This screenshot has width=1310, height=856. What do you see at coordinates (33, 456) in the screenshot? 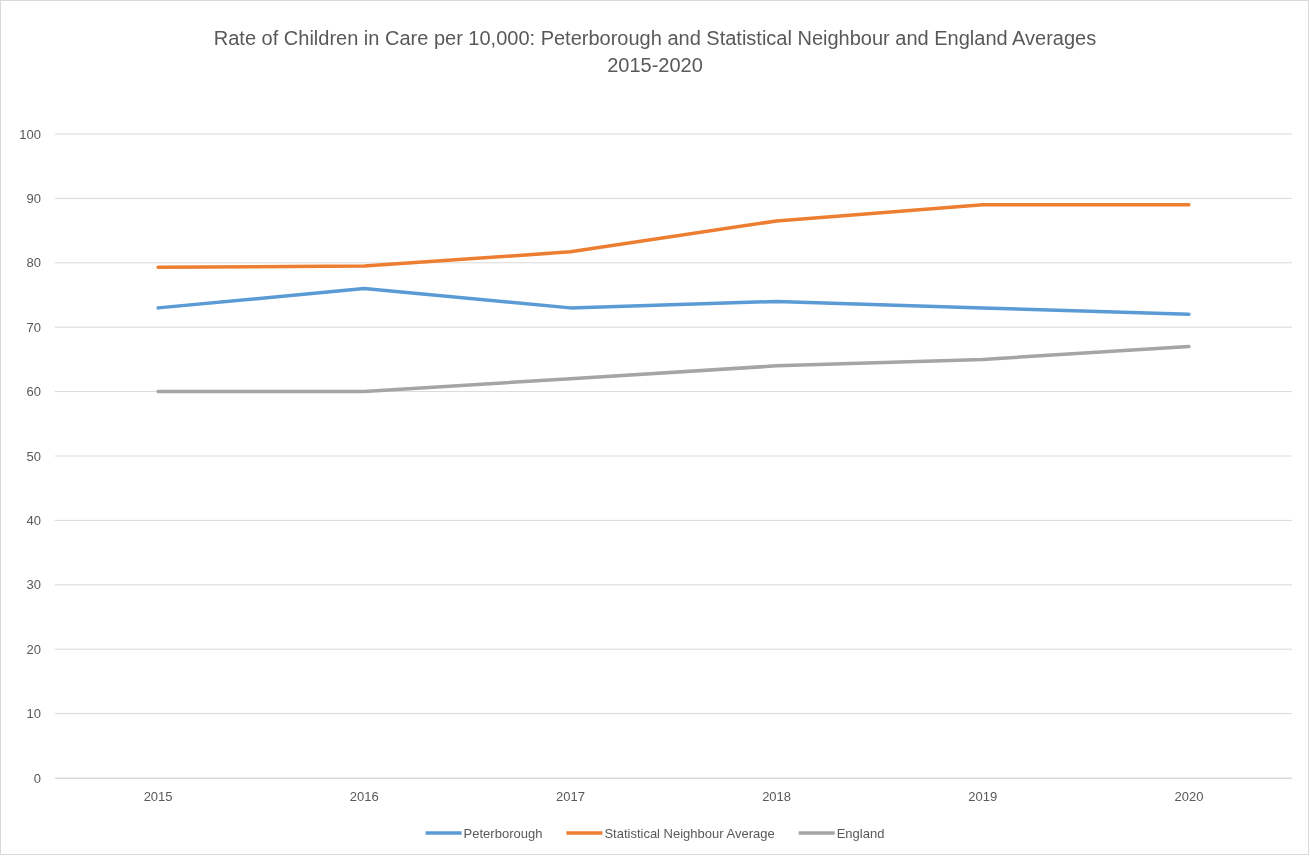
I see `y-tick-label: 50` at bounding box center [33, 456].